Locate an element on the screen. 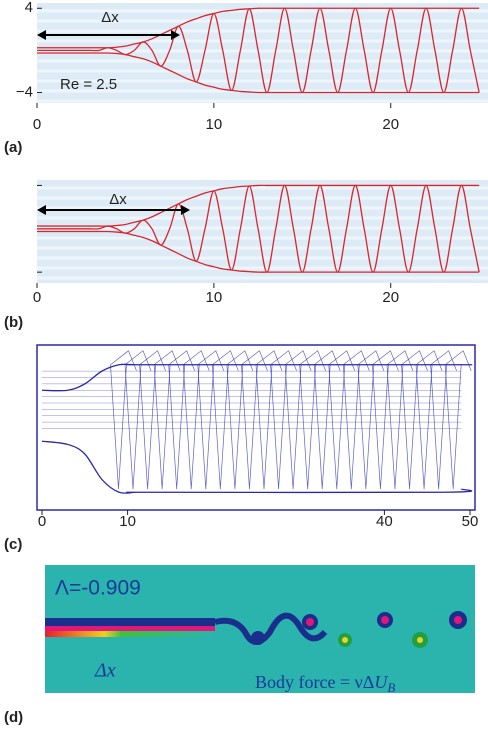  body-force-label: Body force = νΔUB is located at coordinates (325, 683).